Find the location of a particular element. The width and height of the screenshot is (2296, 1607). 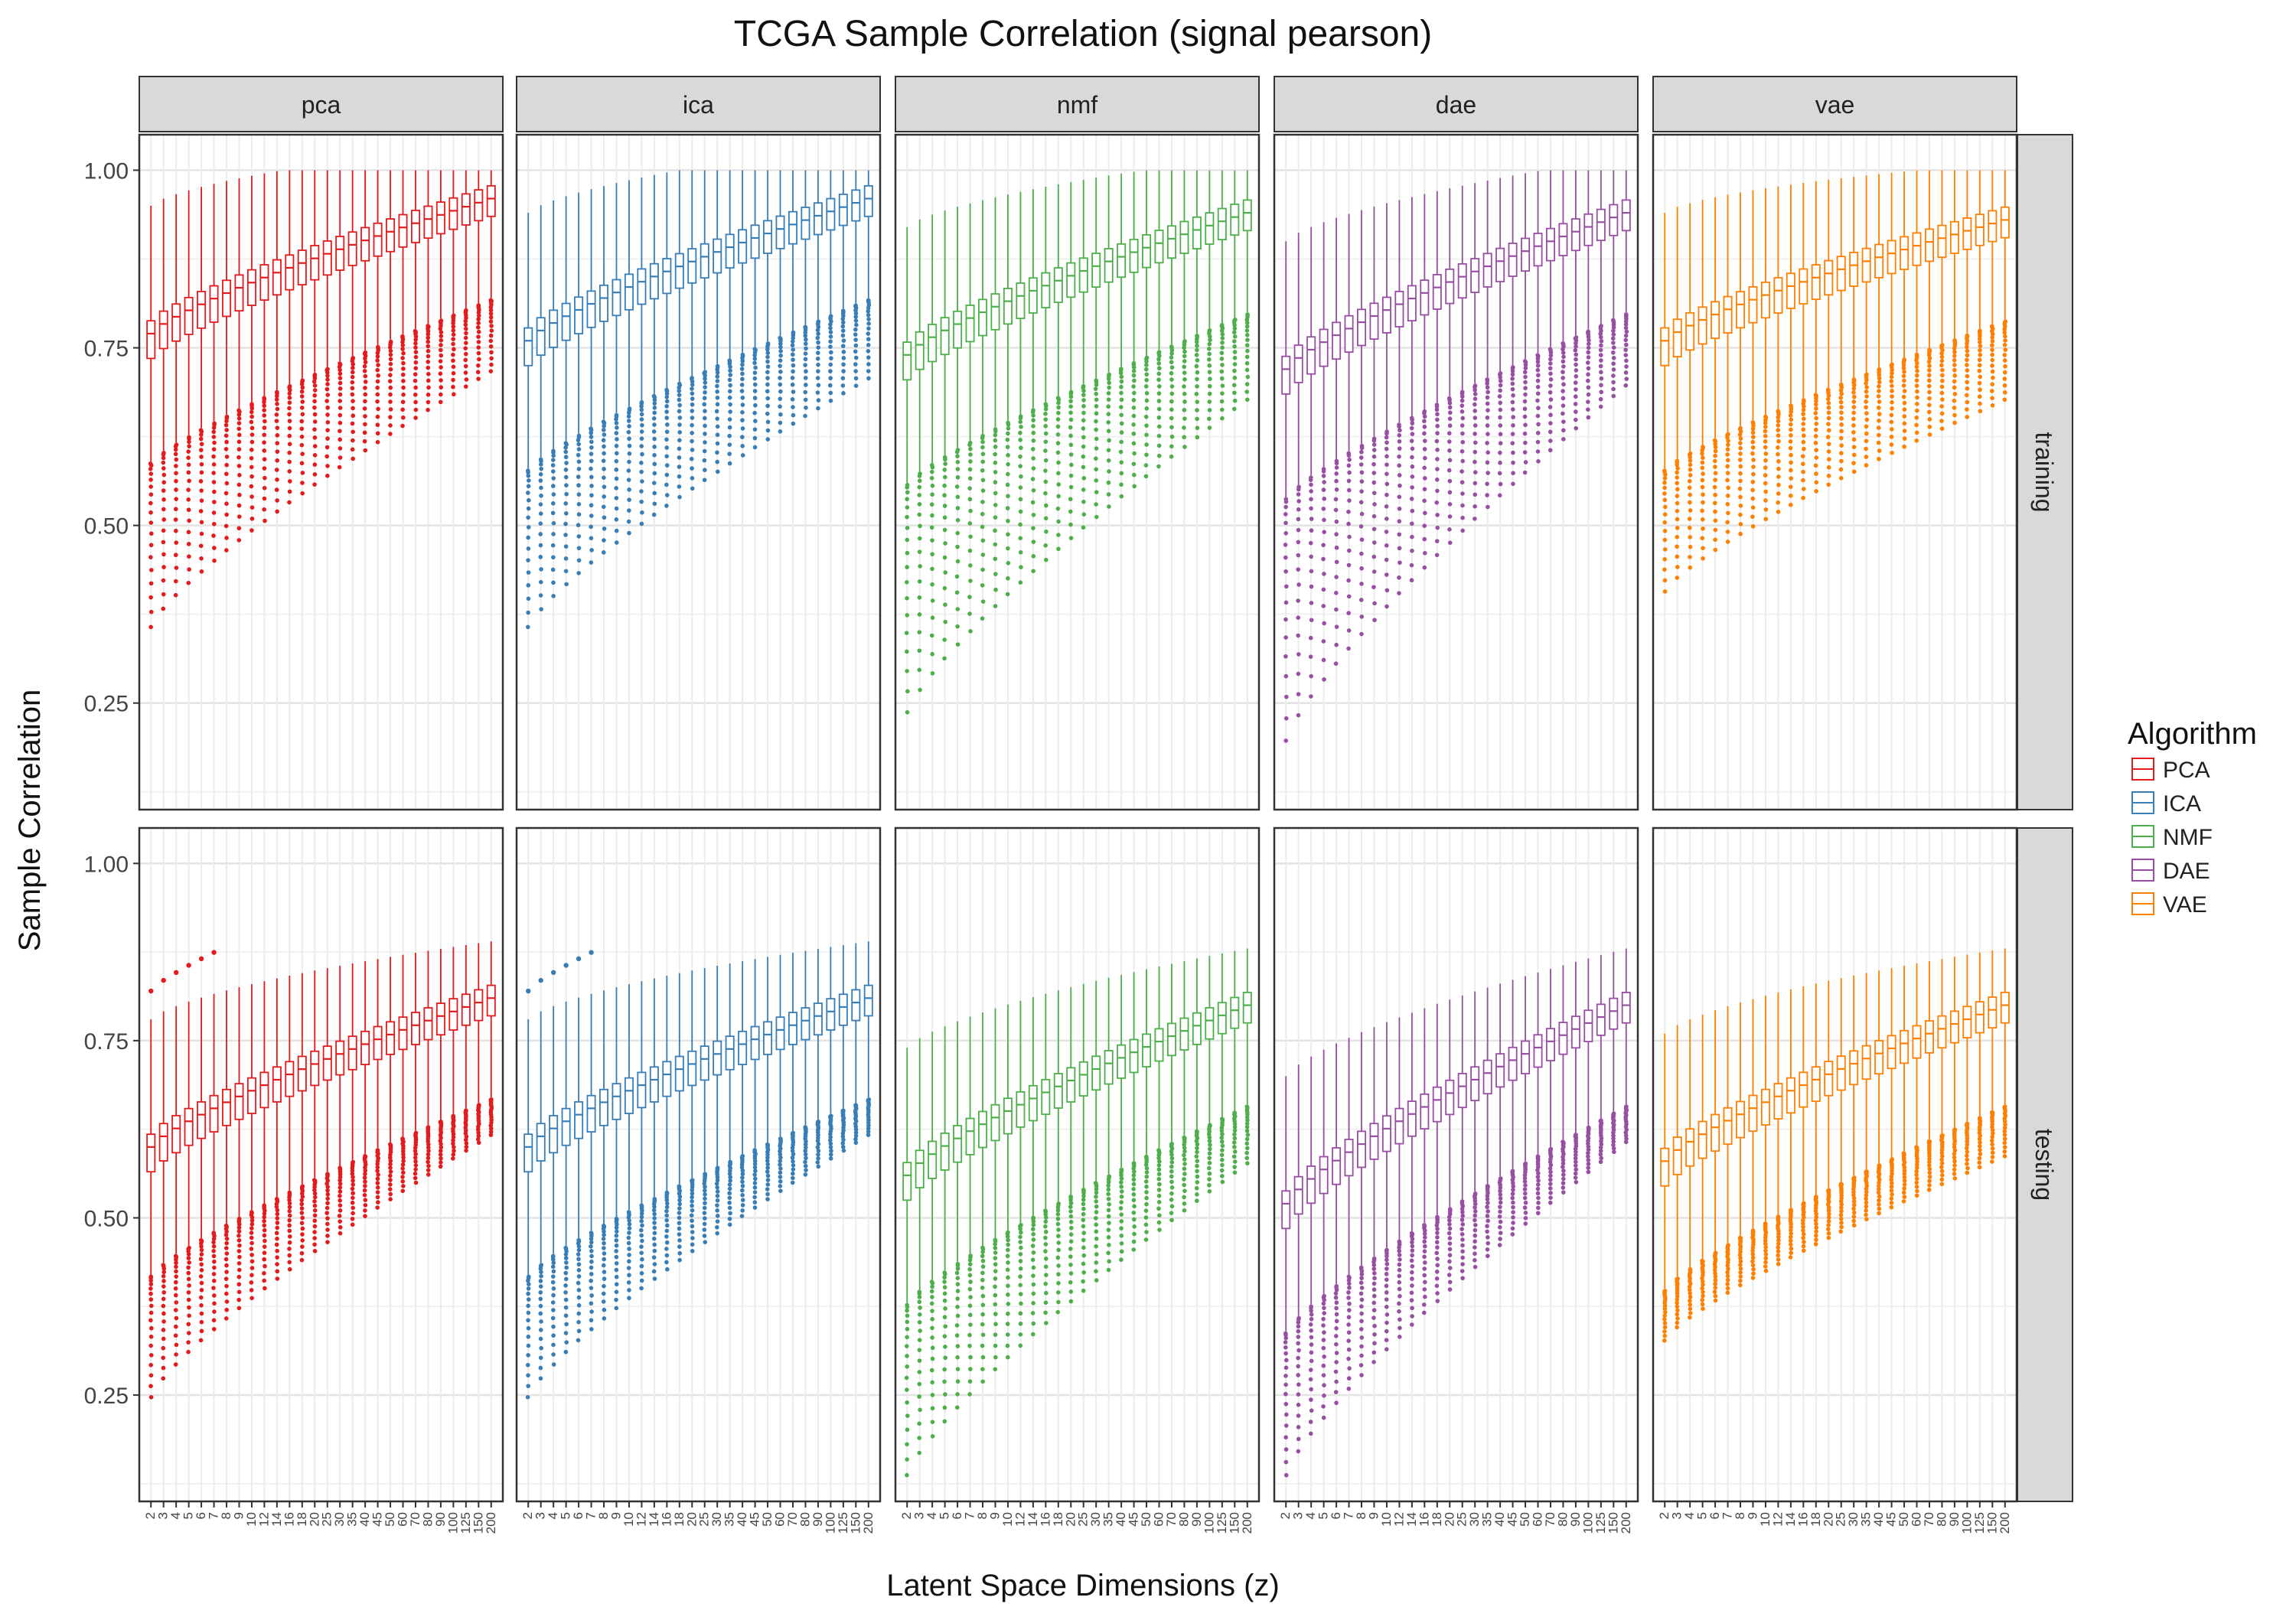

box-pca-training-z60 is located at coordinates (403, 299).